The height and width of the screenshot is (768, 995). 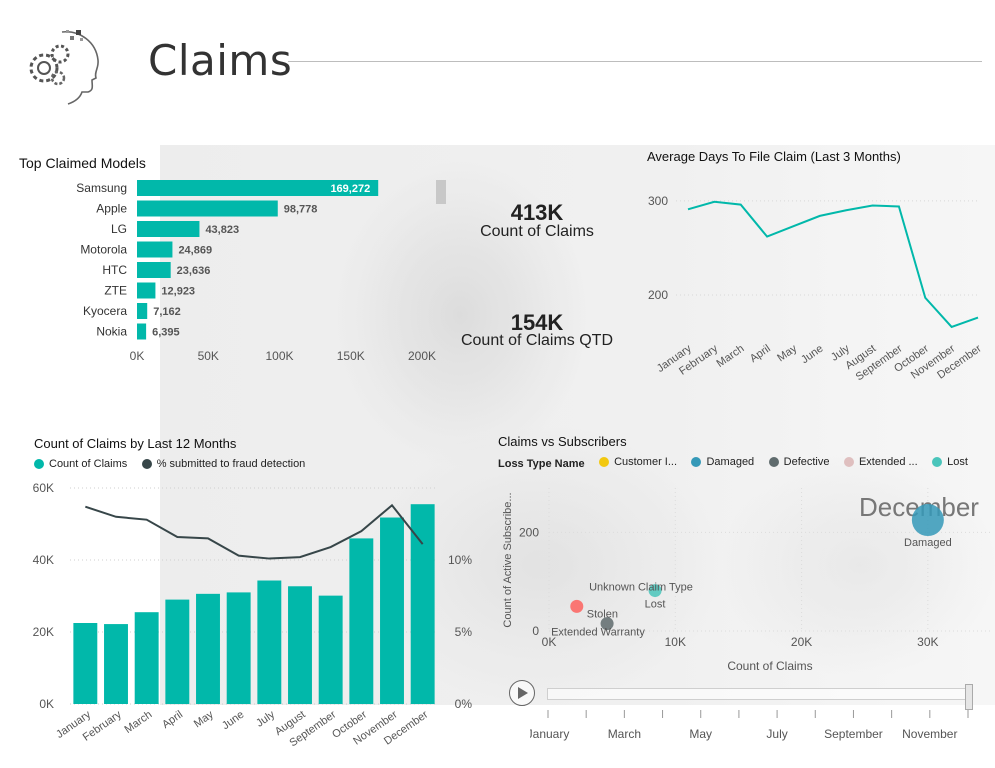 I want to click on play-axis-label: March, so click(x=624, y=734).